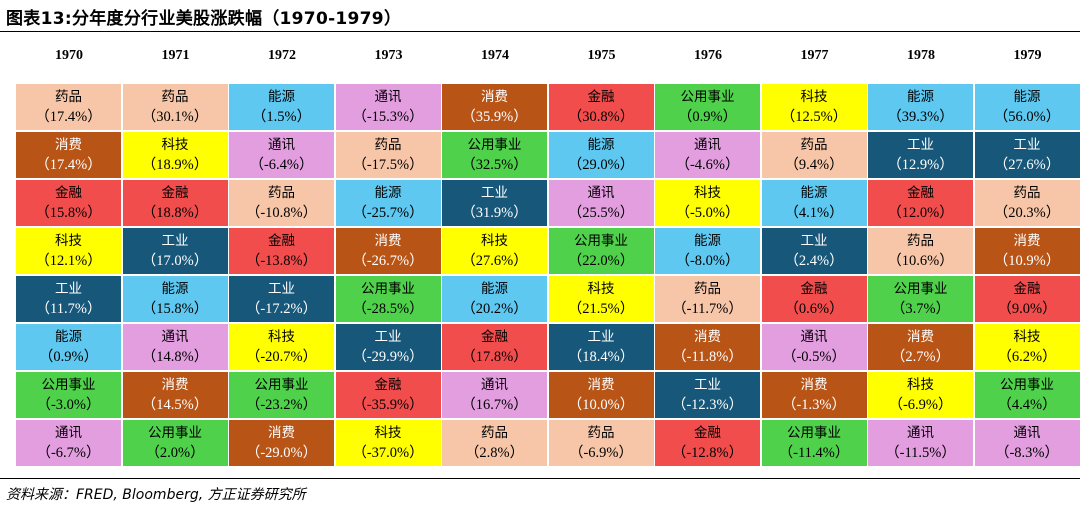  What do you see at coordinates (388, 347) in the screenshot?
I see `cell-1973-rank-6: 工业 （-29.9%）` at bounding box center [388, 347].